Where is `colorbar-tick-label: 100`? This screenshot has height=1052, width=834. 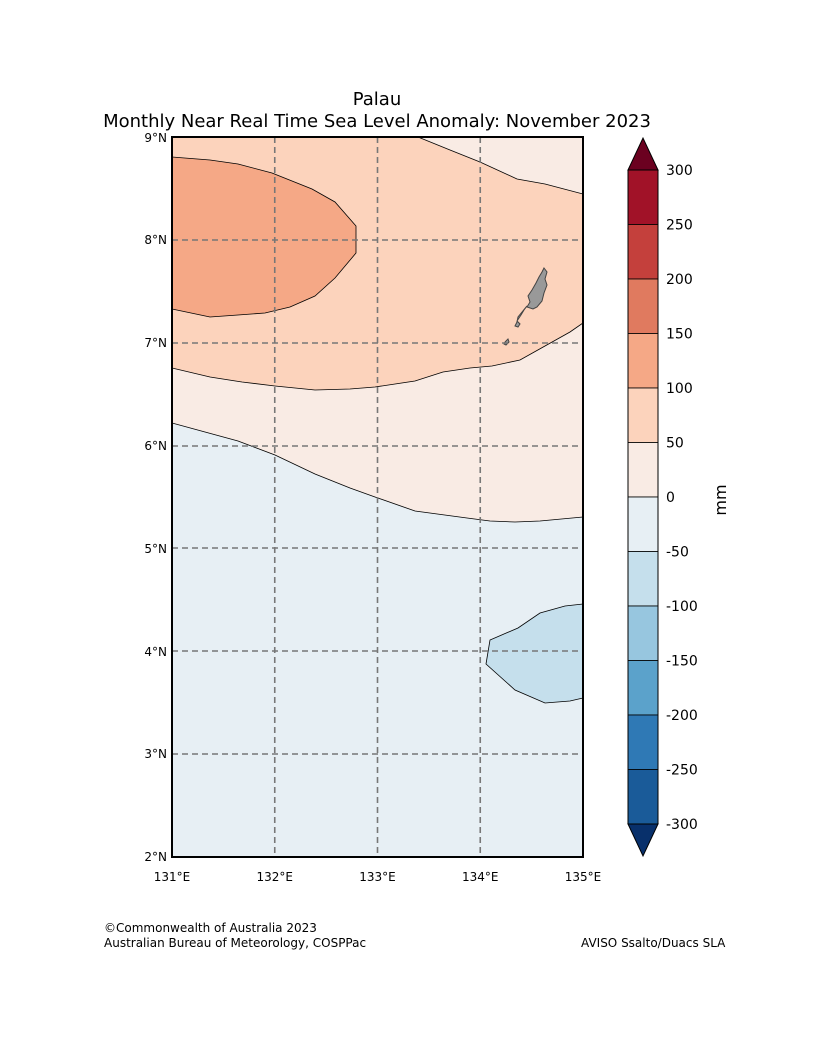 colorbar-tick-label: 100 is located at coordinates (679, 389).